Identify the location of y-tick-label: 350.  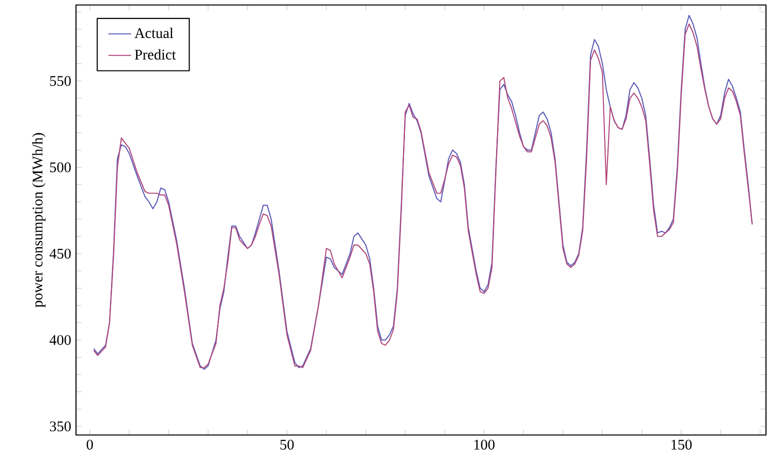
(60, 426).